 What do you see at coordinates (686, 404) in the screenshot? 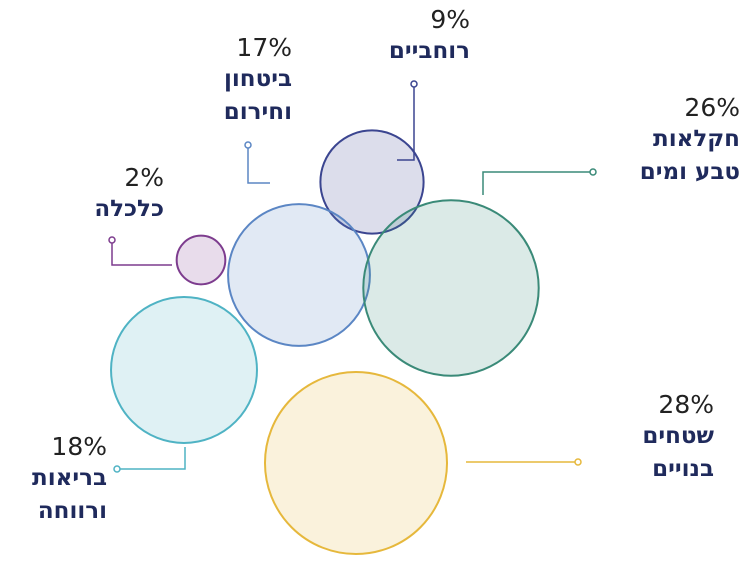
I see `value-label: 28%` at bounding box center [686, 404].